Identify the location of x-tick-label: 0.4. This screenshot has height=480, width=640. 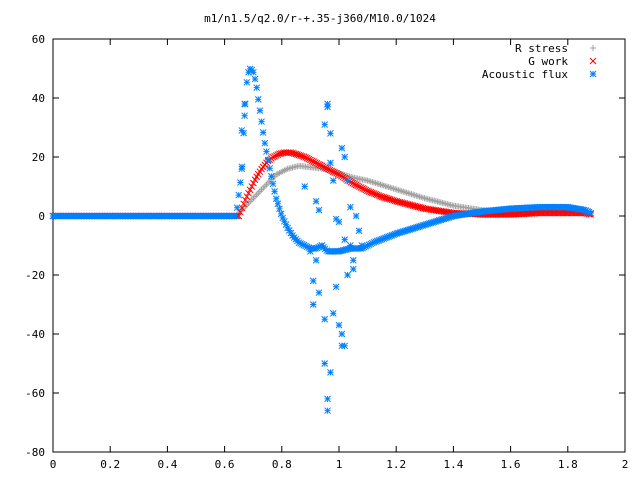
(167, 464).